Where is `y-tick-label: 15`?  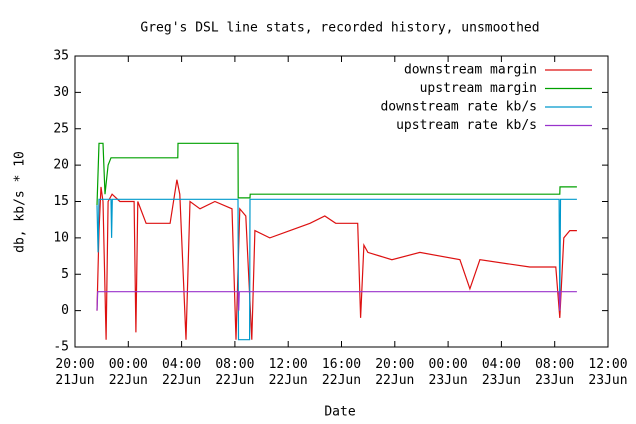
y-tick-label: 15 is located at coordinates (61, 201).